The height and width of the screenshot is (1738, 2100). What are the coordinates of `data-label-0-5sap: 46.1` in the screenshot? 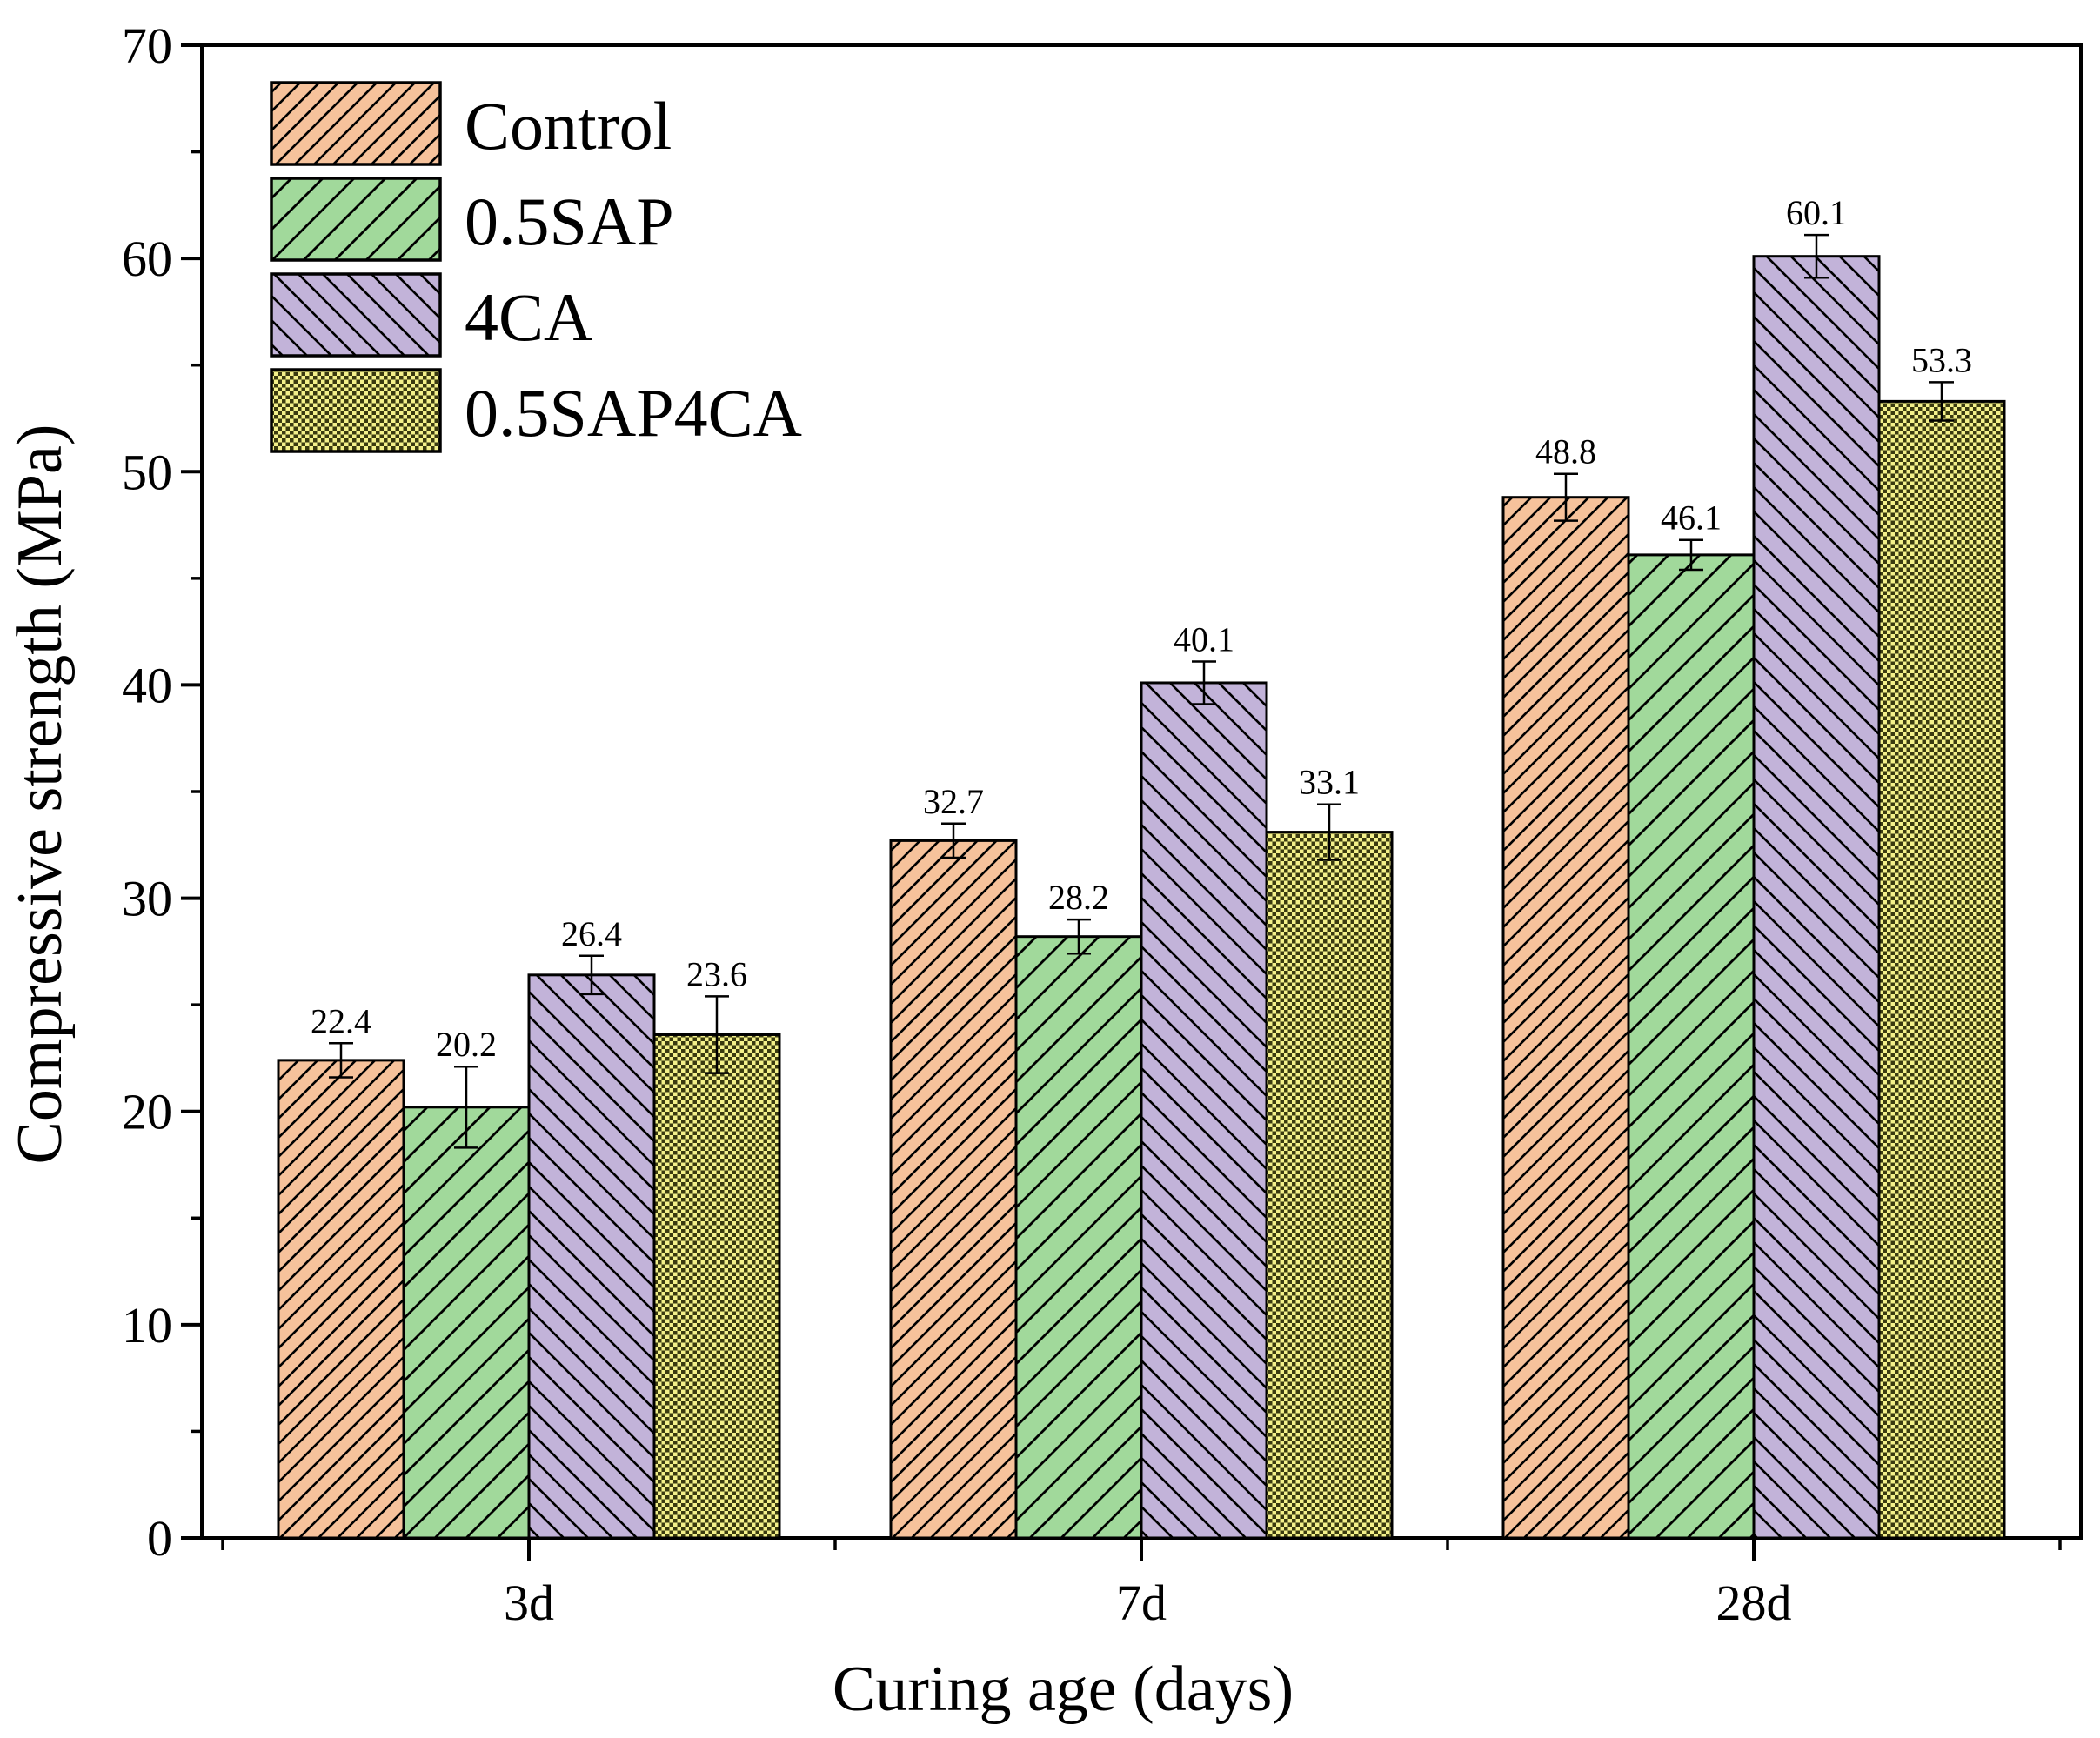 It's located at (1691, 518).